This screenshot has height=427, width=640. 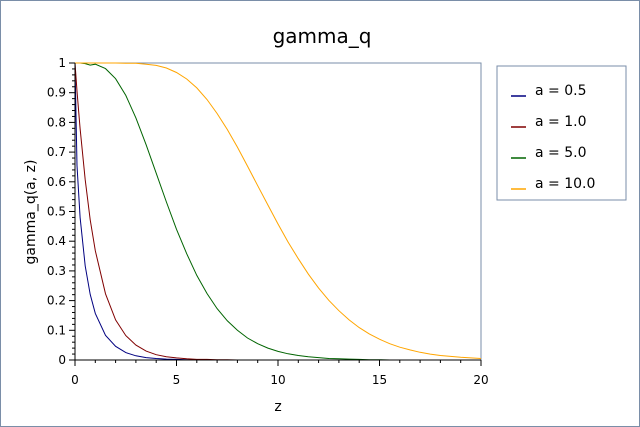 I want to click on y-tick-label: 0.5, so click(x=56, y=212).